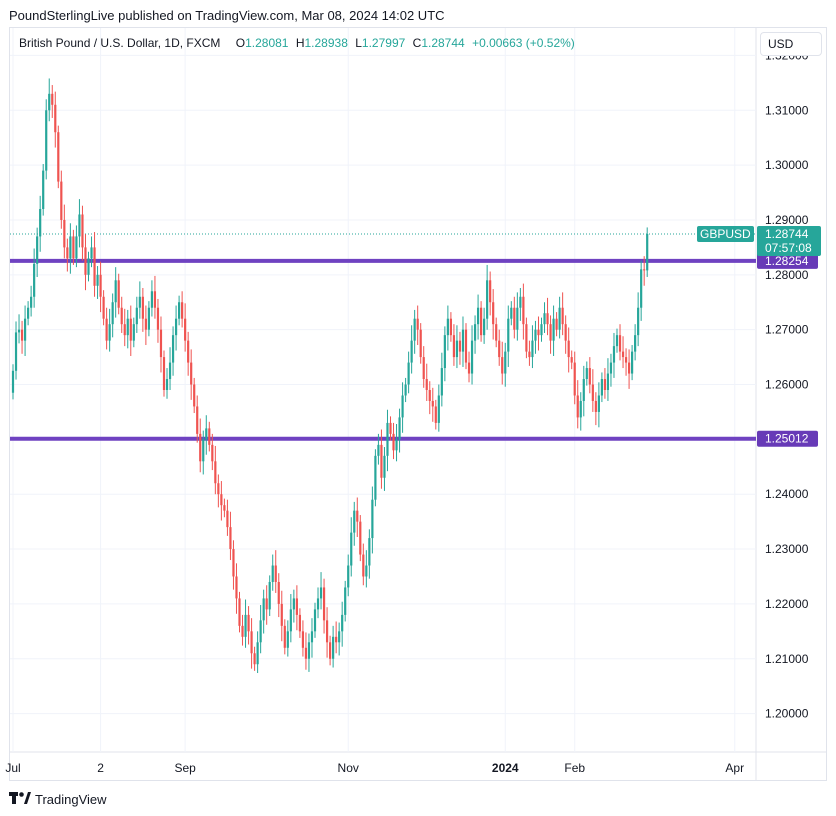 Image resolution: width=836 pixels, height=816 pixels. I want to click on x-tick-label: Sep, so click(185, 768).